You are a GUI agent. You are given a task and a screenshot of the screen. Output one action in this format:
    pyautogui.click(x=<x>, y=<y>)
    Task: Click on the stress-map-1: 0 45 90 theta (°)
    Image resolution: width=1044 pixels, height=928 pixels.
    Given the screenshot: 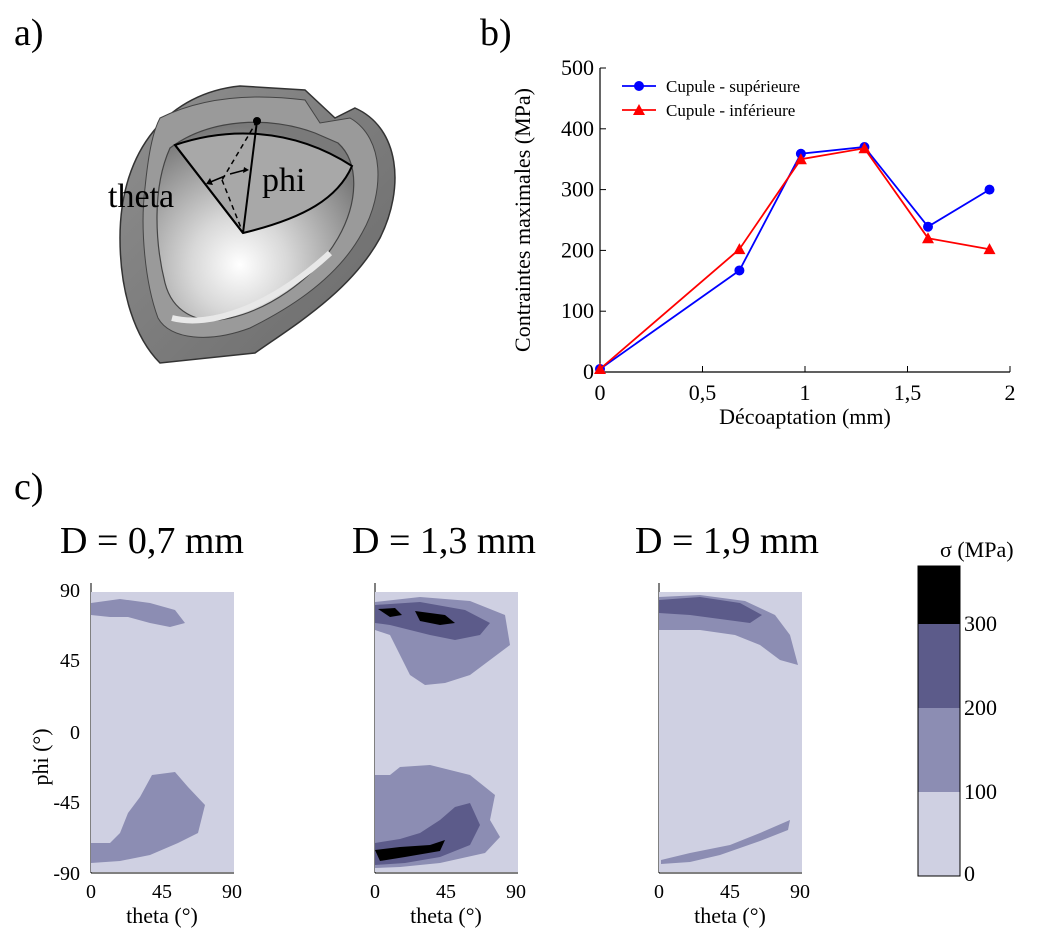 What is the action you would take?
    pyautogui.click(x=164, y=755)
    